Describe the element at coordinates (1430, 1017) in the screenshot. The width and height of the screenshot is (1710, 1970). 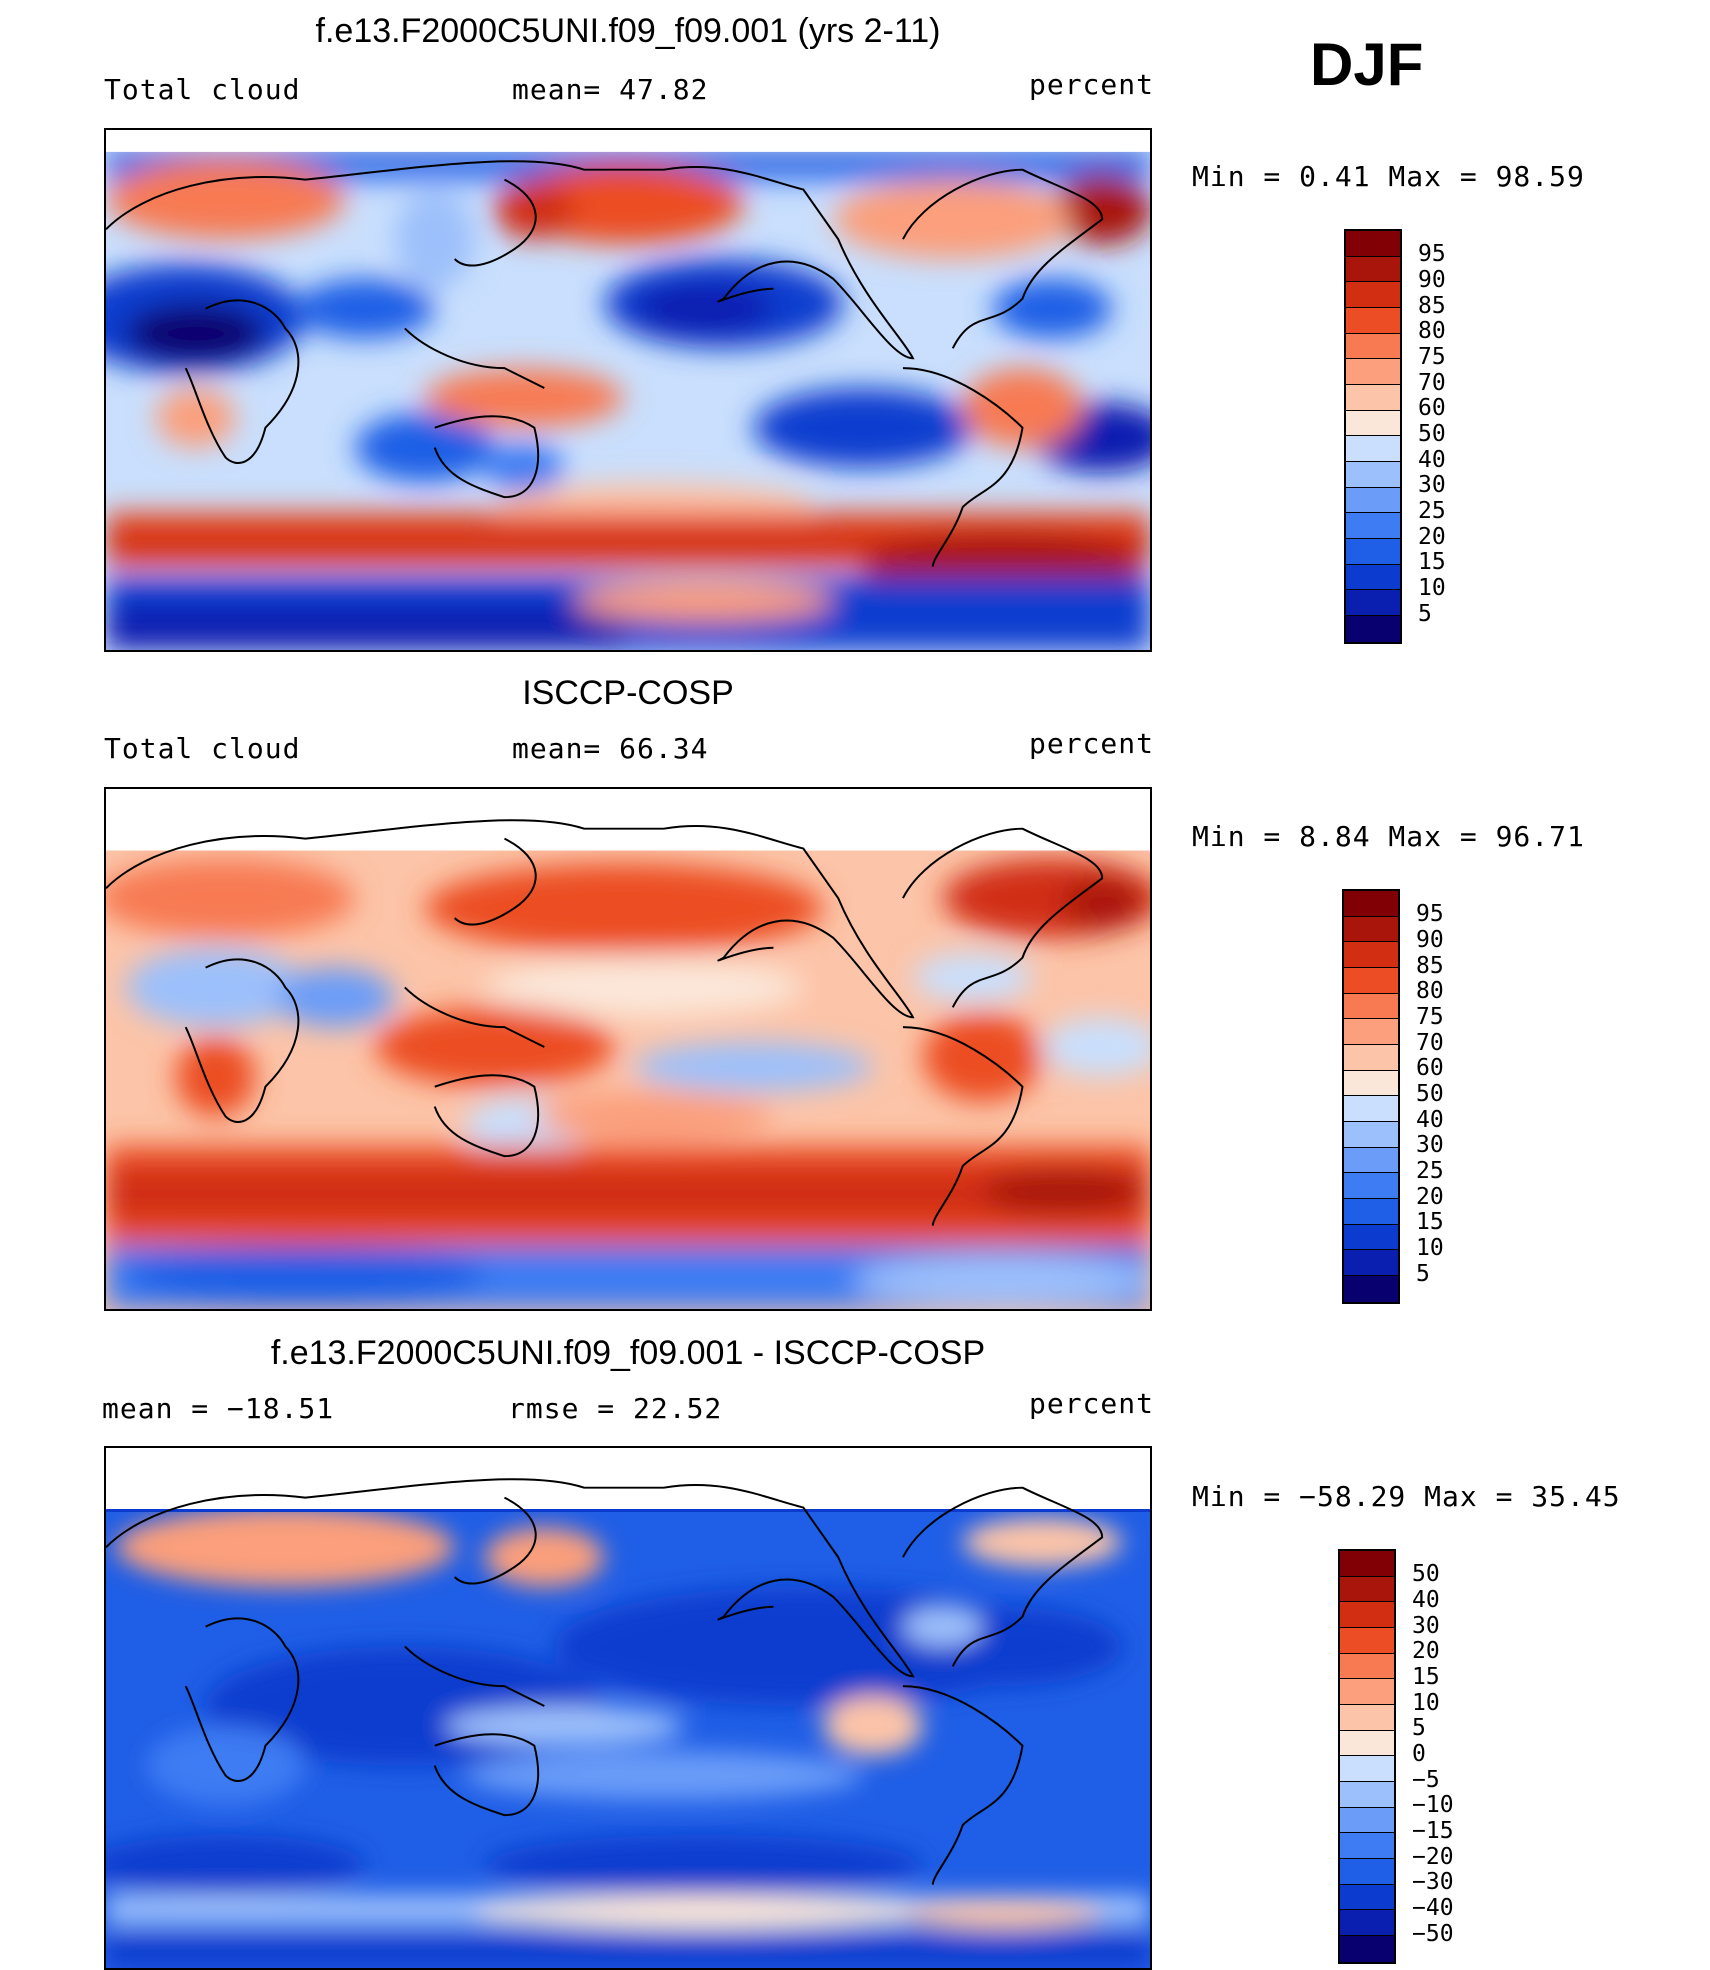
I see `panel-2-colorbar-tick: 75` at that location.